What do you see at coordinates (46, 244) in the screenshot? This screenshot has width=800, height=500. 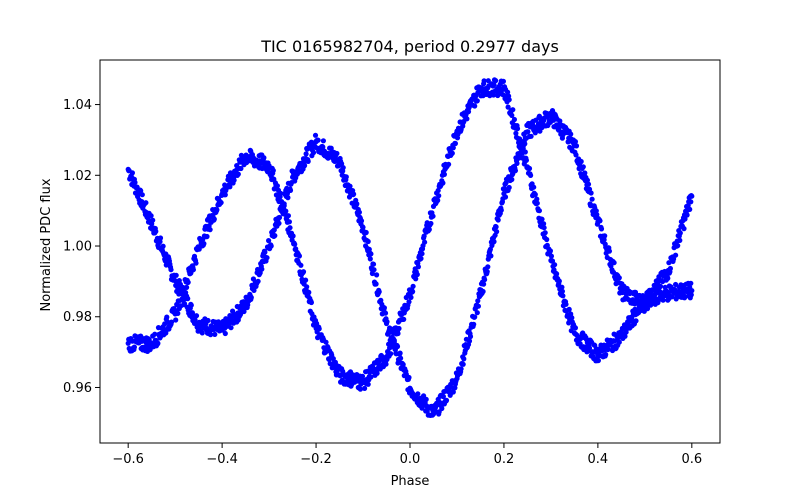 I see `y-axis-label: Normalized PDC flux` at bounding box center [46, 244].